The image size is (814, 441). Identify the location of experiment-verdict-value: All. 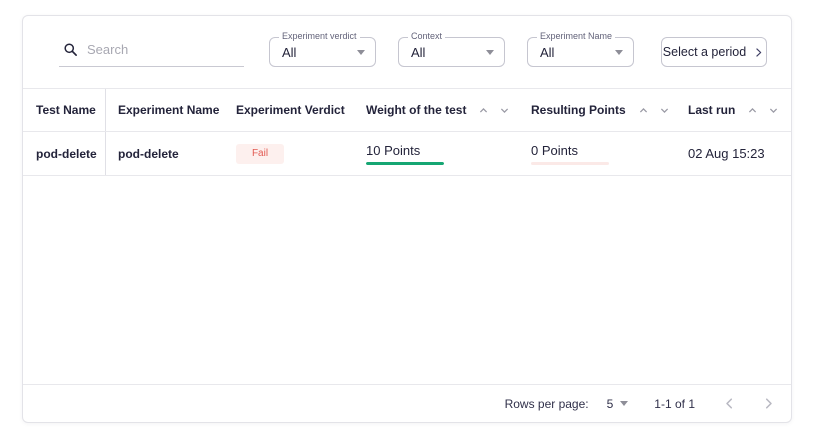
(289, 52).